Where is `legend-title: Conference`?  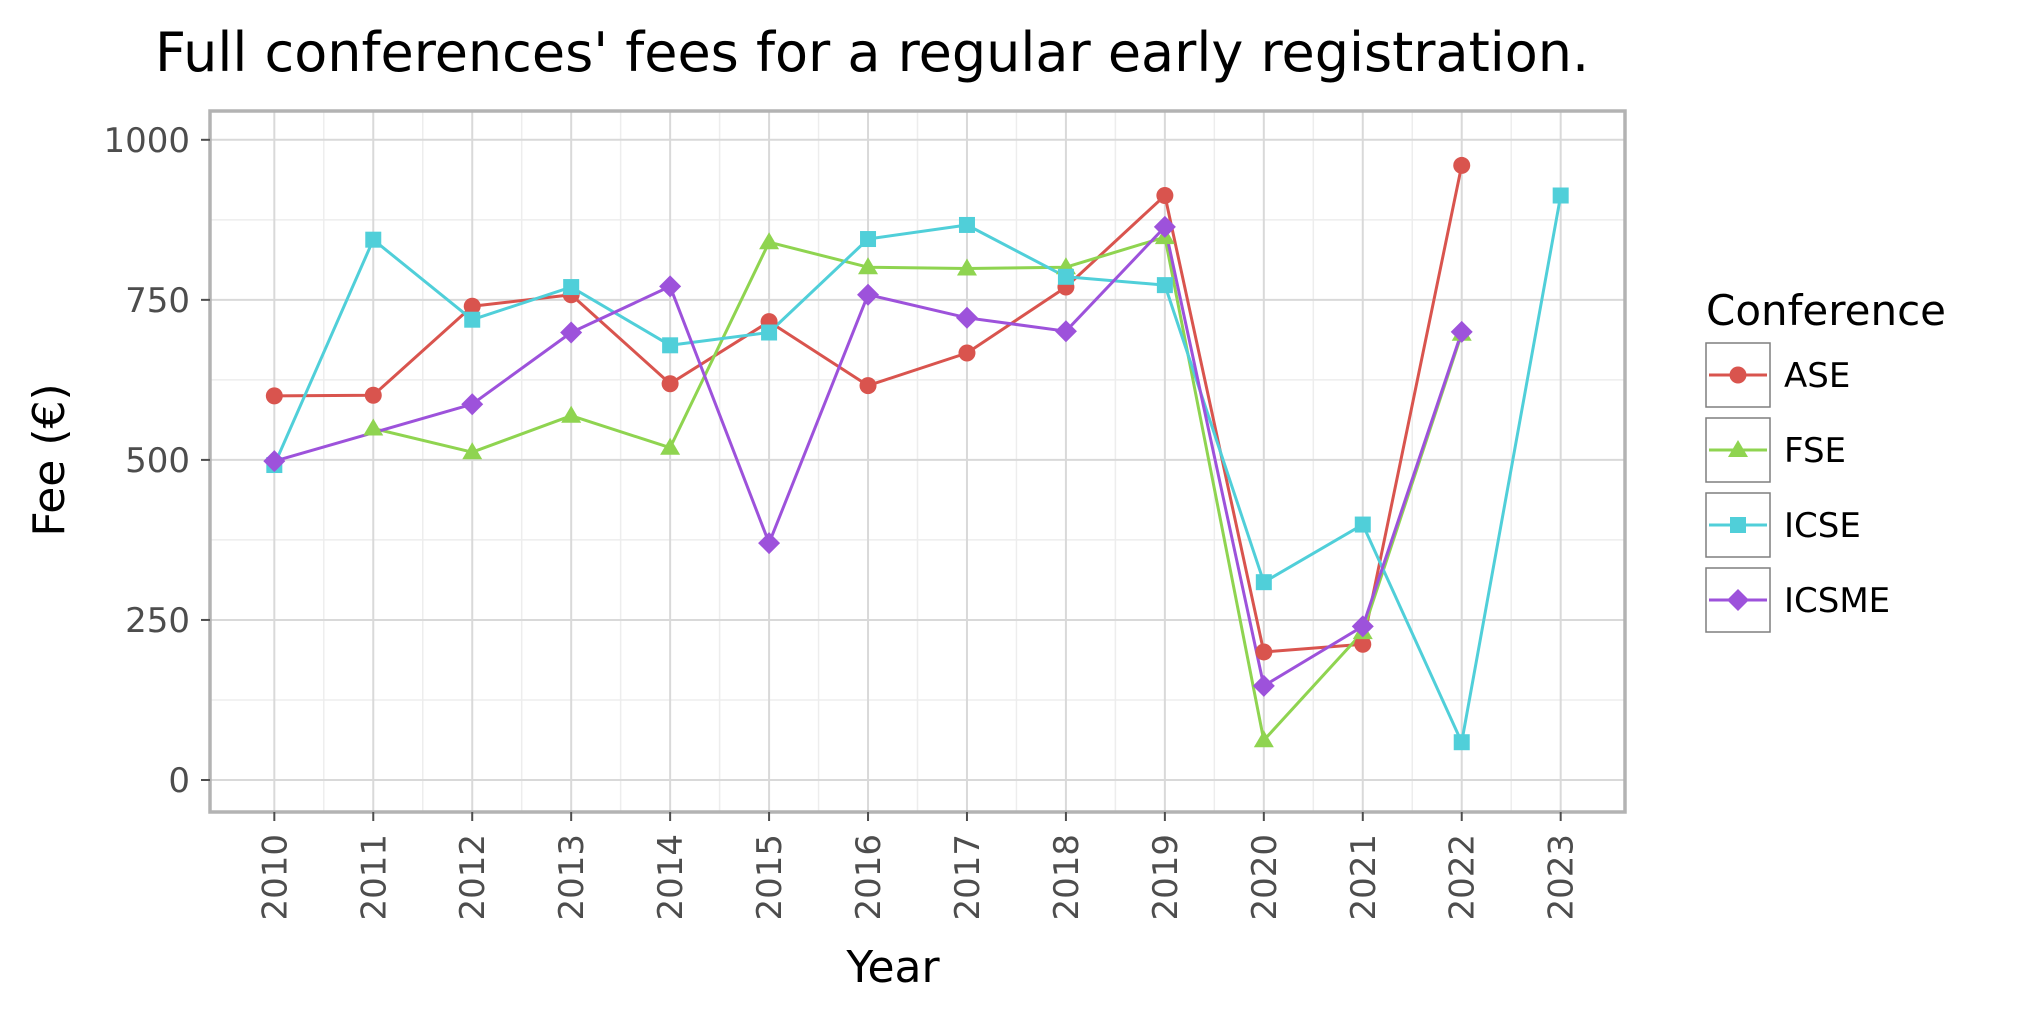 legend-title: Conference is located at coordinates (1826, 310).